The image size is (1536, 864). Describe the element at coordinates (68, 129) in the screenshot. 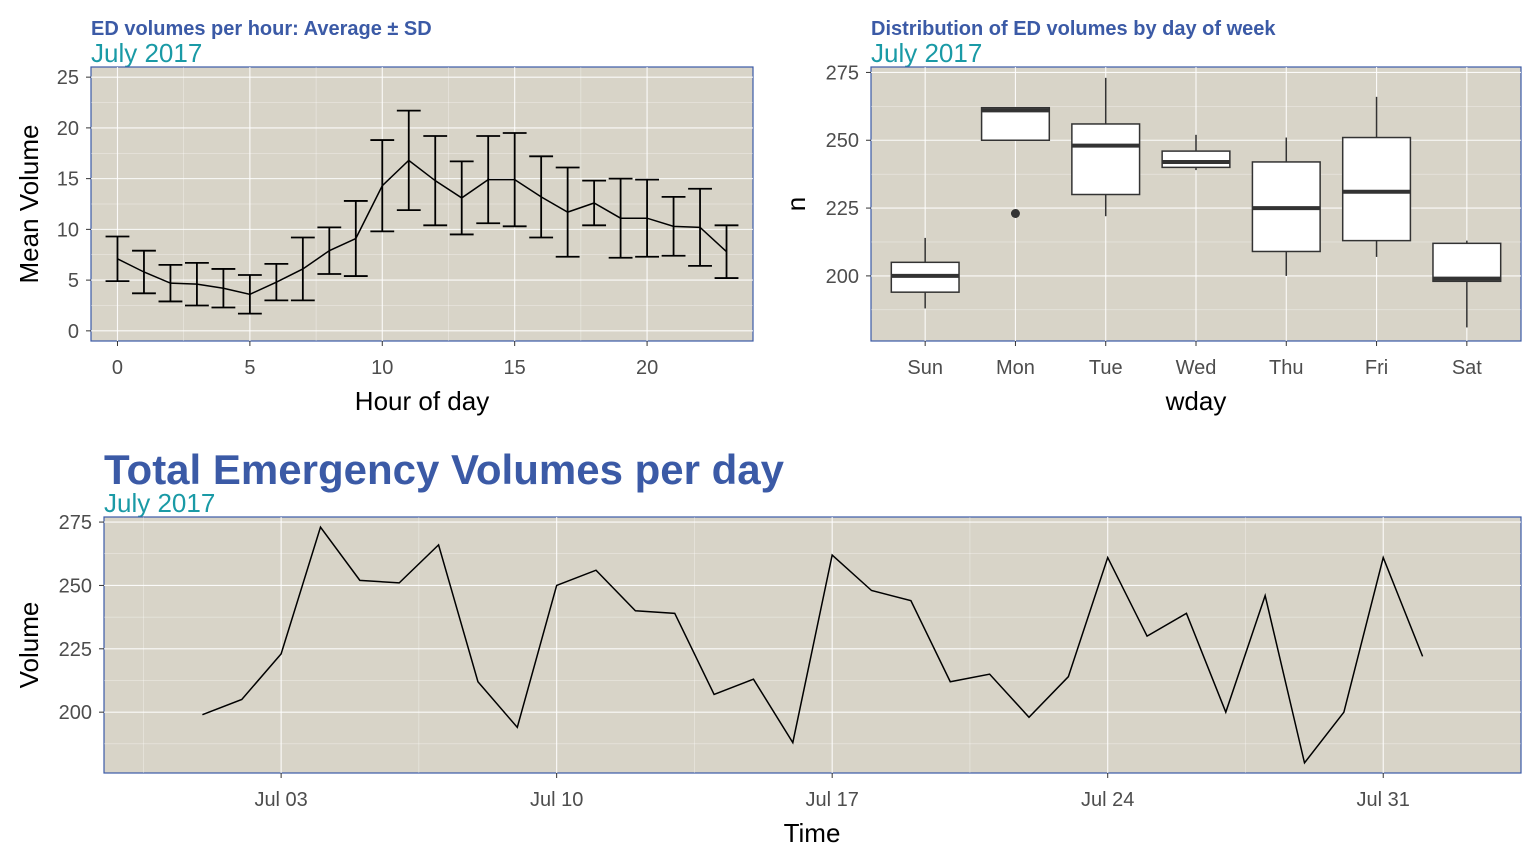

I see `y-tick-label: 20` at that location.